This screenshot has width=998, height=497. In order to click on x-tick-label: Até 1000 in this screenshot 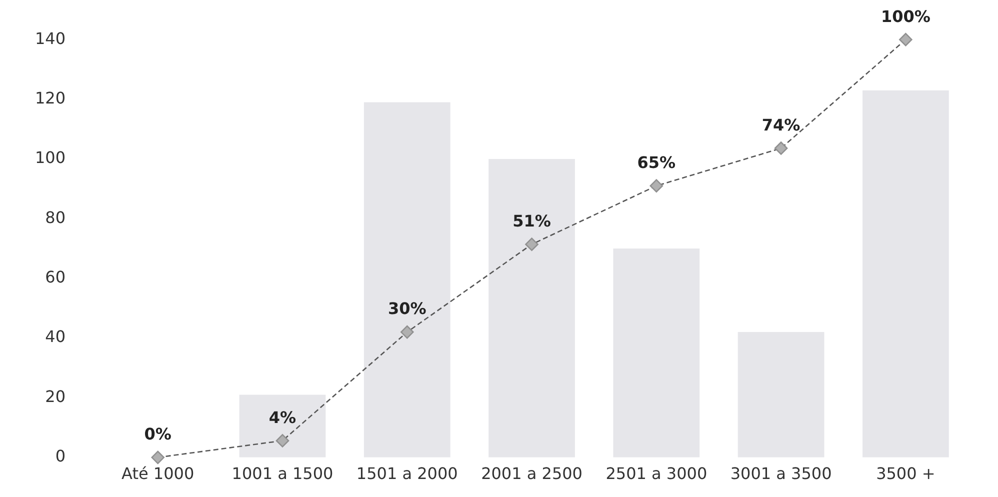, I will do `click(158, 474)`.